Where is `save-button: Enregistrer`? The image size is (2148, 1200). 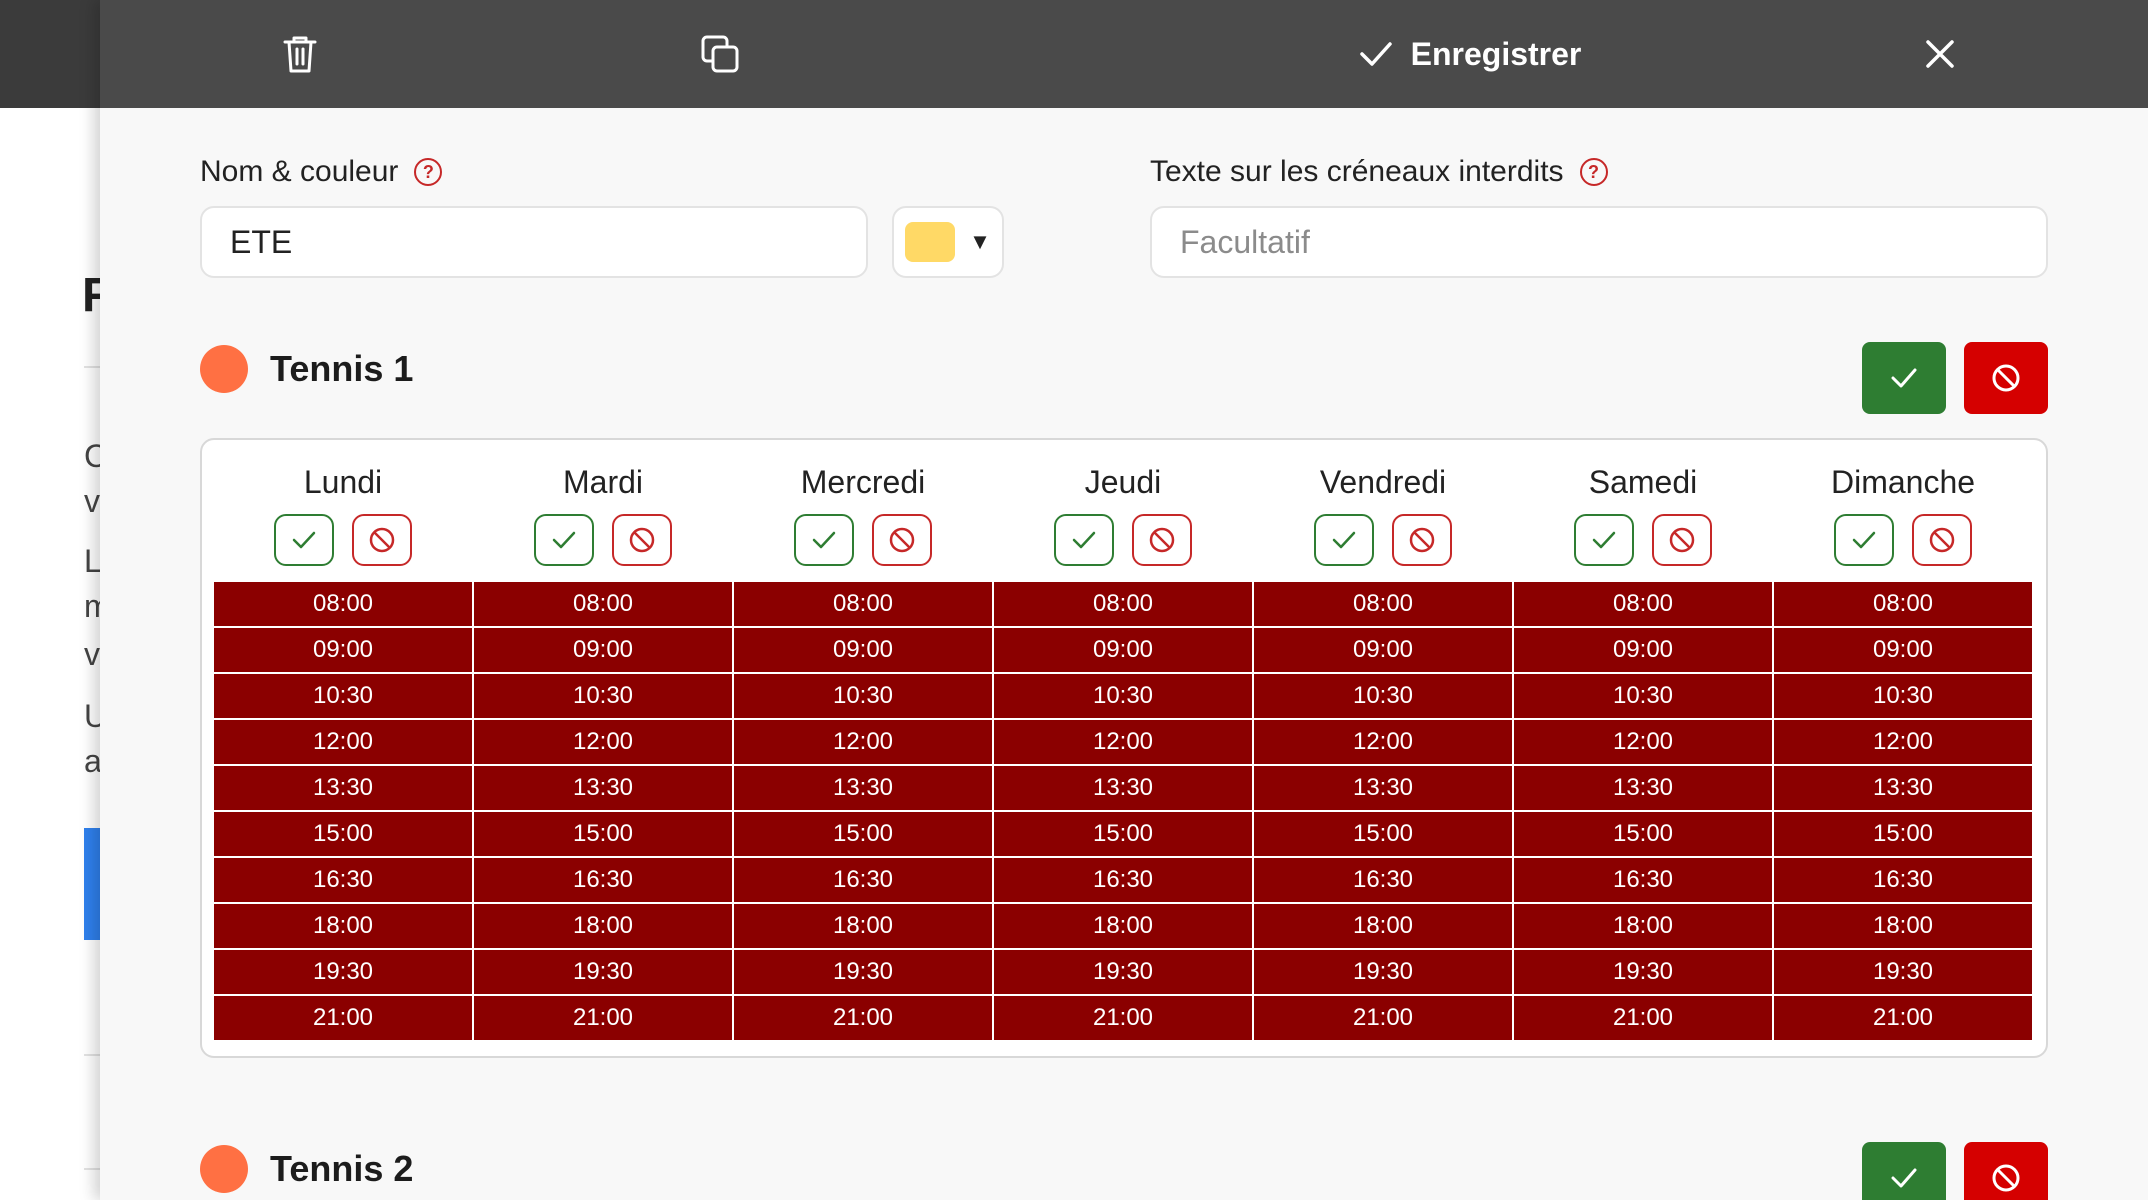 save-button: Enregistrer is located at coordinates (1470, 54).